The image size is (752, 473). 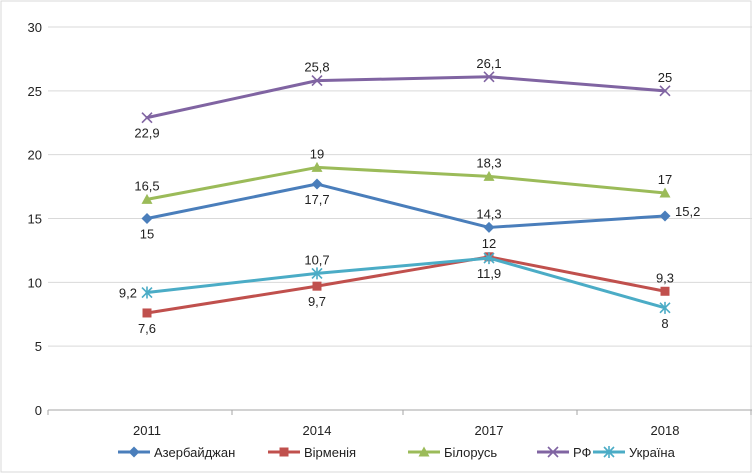 I want to click on data-label: 9,7, so click(x=317, y=301).